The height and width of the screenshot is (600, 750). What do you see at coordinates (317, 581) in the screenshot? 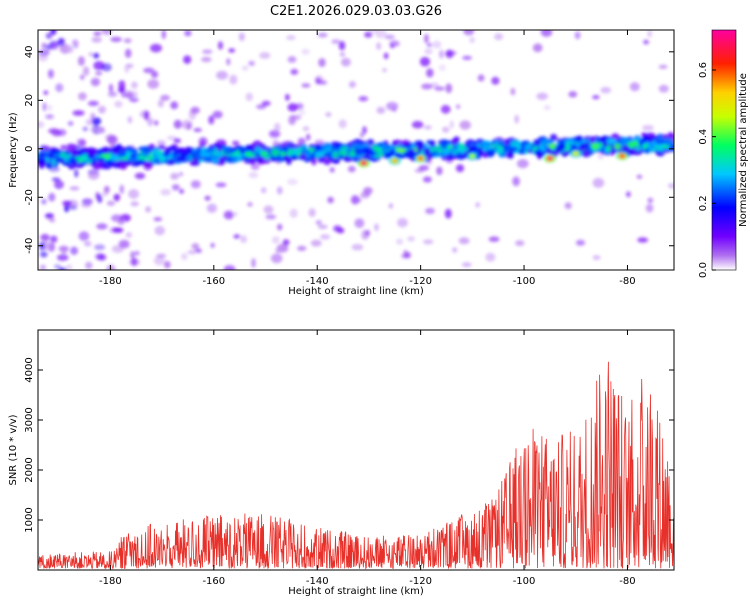
I see `snr-x-tick-label: -140` at bounding box center [317, 581].